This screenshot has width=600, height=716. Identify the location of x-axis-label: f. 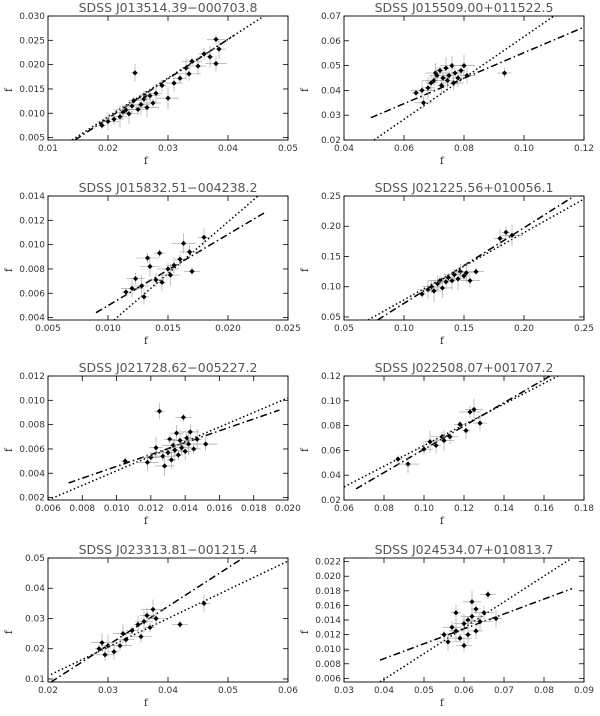
(442, 161).